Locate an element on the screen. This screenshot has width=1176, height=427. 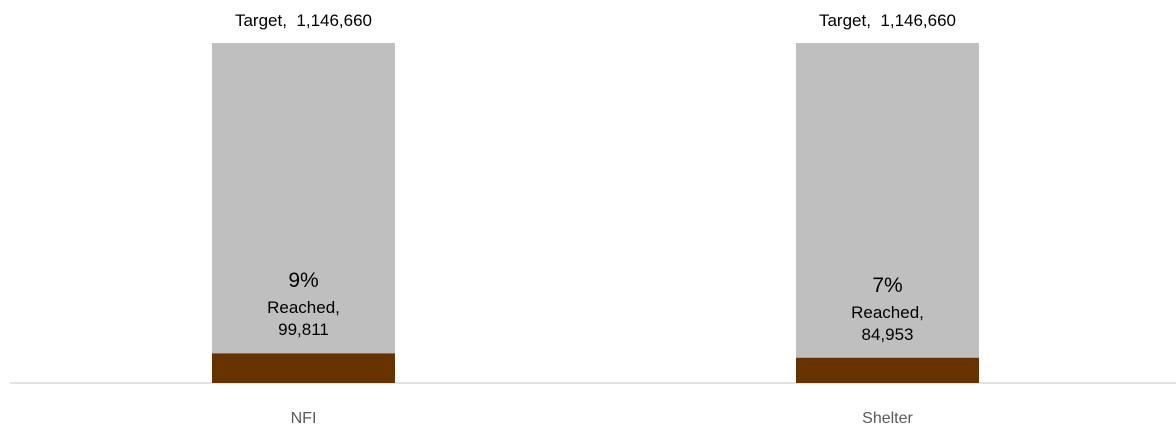
percent-label: 7% is located at coordinates (887, 285).